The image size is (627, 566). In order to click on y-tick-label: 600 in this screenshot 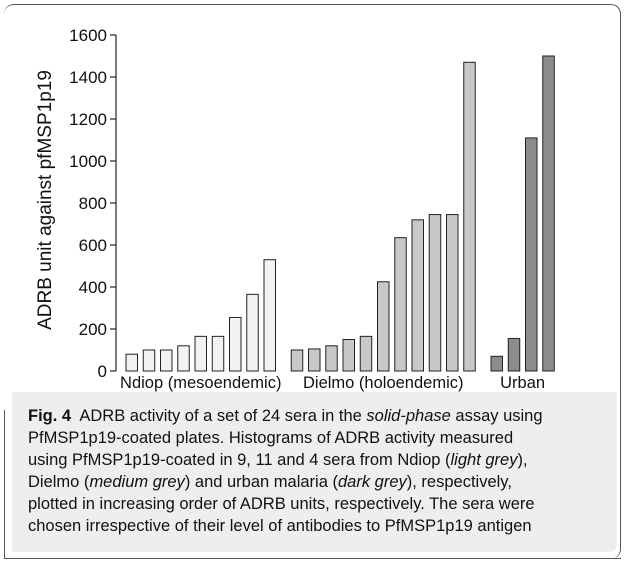, I will do `click(93, 245)`.